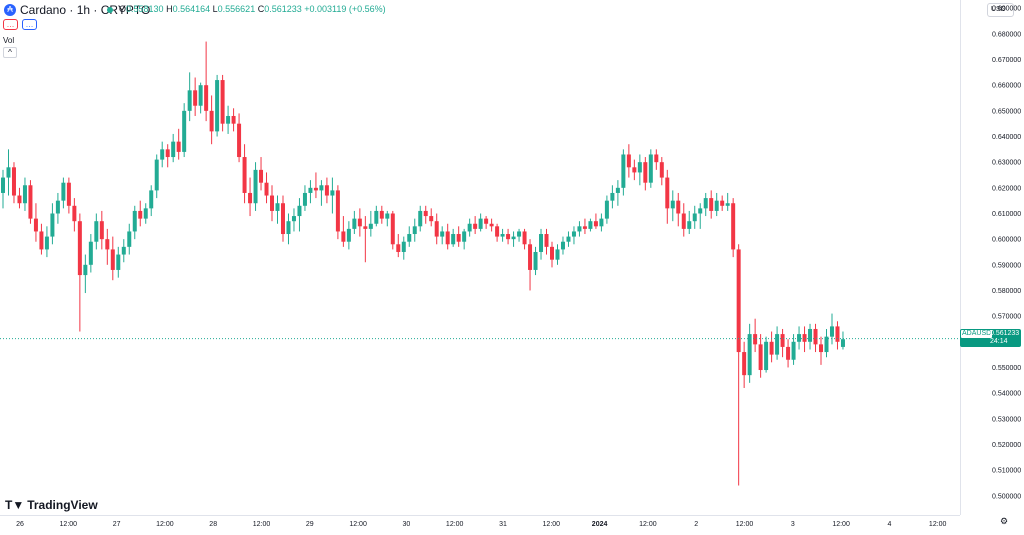 This screenshot has width=1024, height=535. Describe the element at coordinates (85, 10) in the screenshot. I see `symbol-title: Cardano · 1h · CRYPTO` at that location.